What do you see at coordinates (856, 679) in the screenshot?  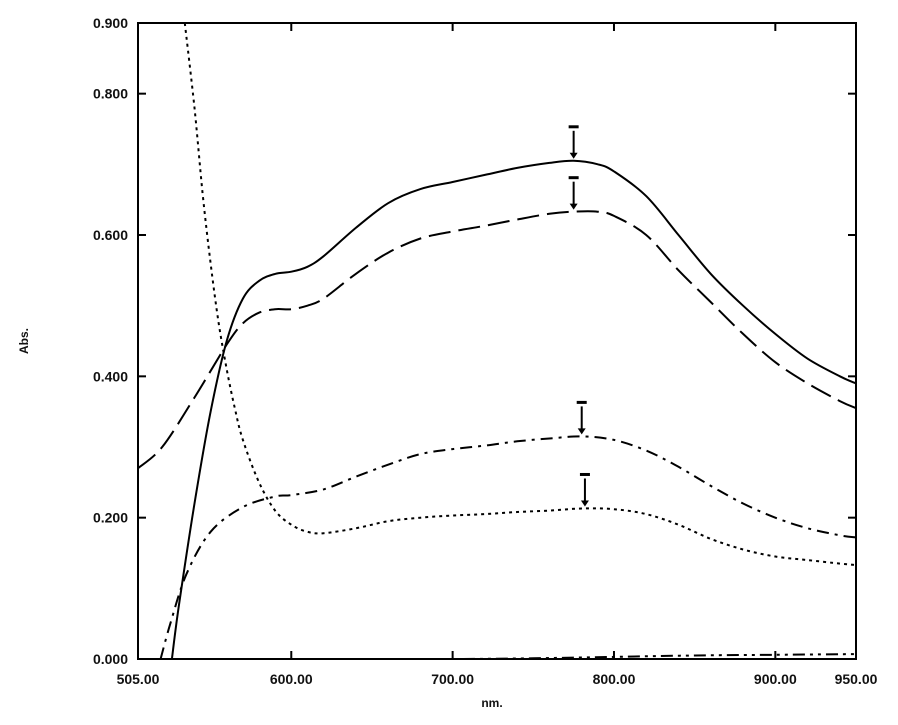 I see `x-tick-label: 950.00` at bounding box center [856, 679].